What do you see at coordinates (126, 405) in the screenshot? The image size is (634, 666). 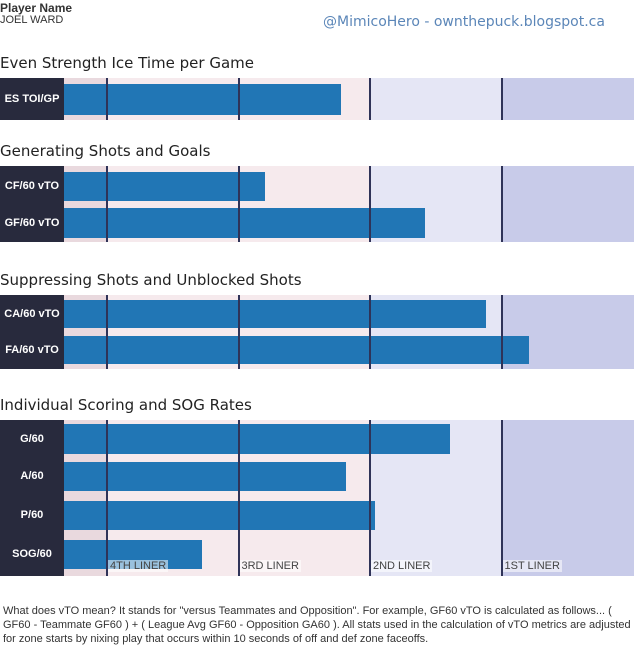 I see `section-title: Individual Scoring and SOG Rates` at bounding box center [126, 405].